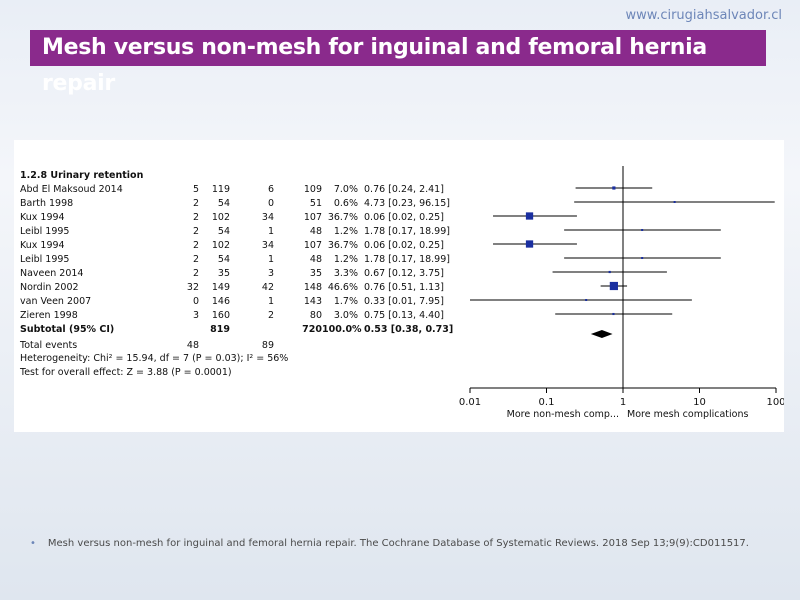 The image size is (800, 600). Describe the element at coordinates (312, 189) in the screenshot. I see `nonmesh-total: 109` at that location.